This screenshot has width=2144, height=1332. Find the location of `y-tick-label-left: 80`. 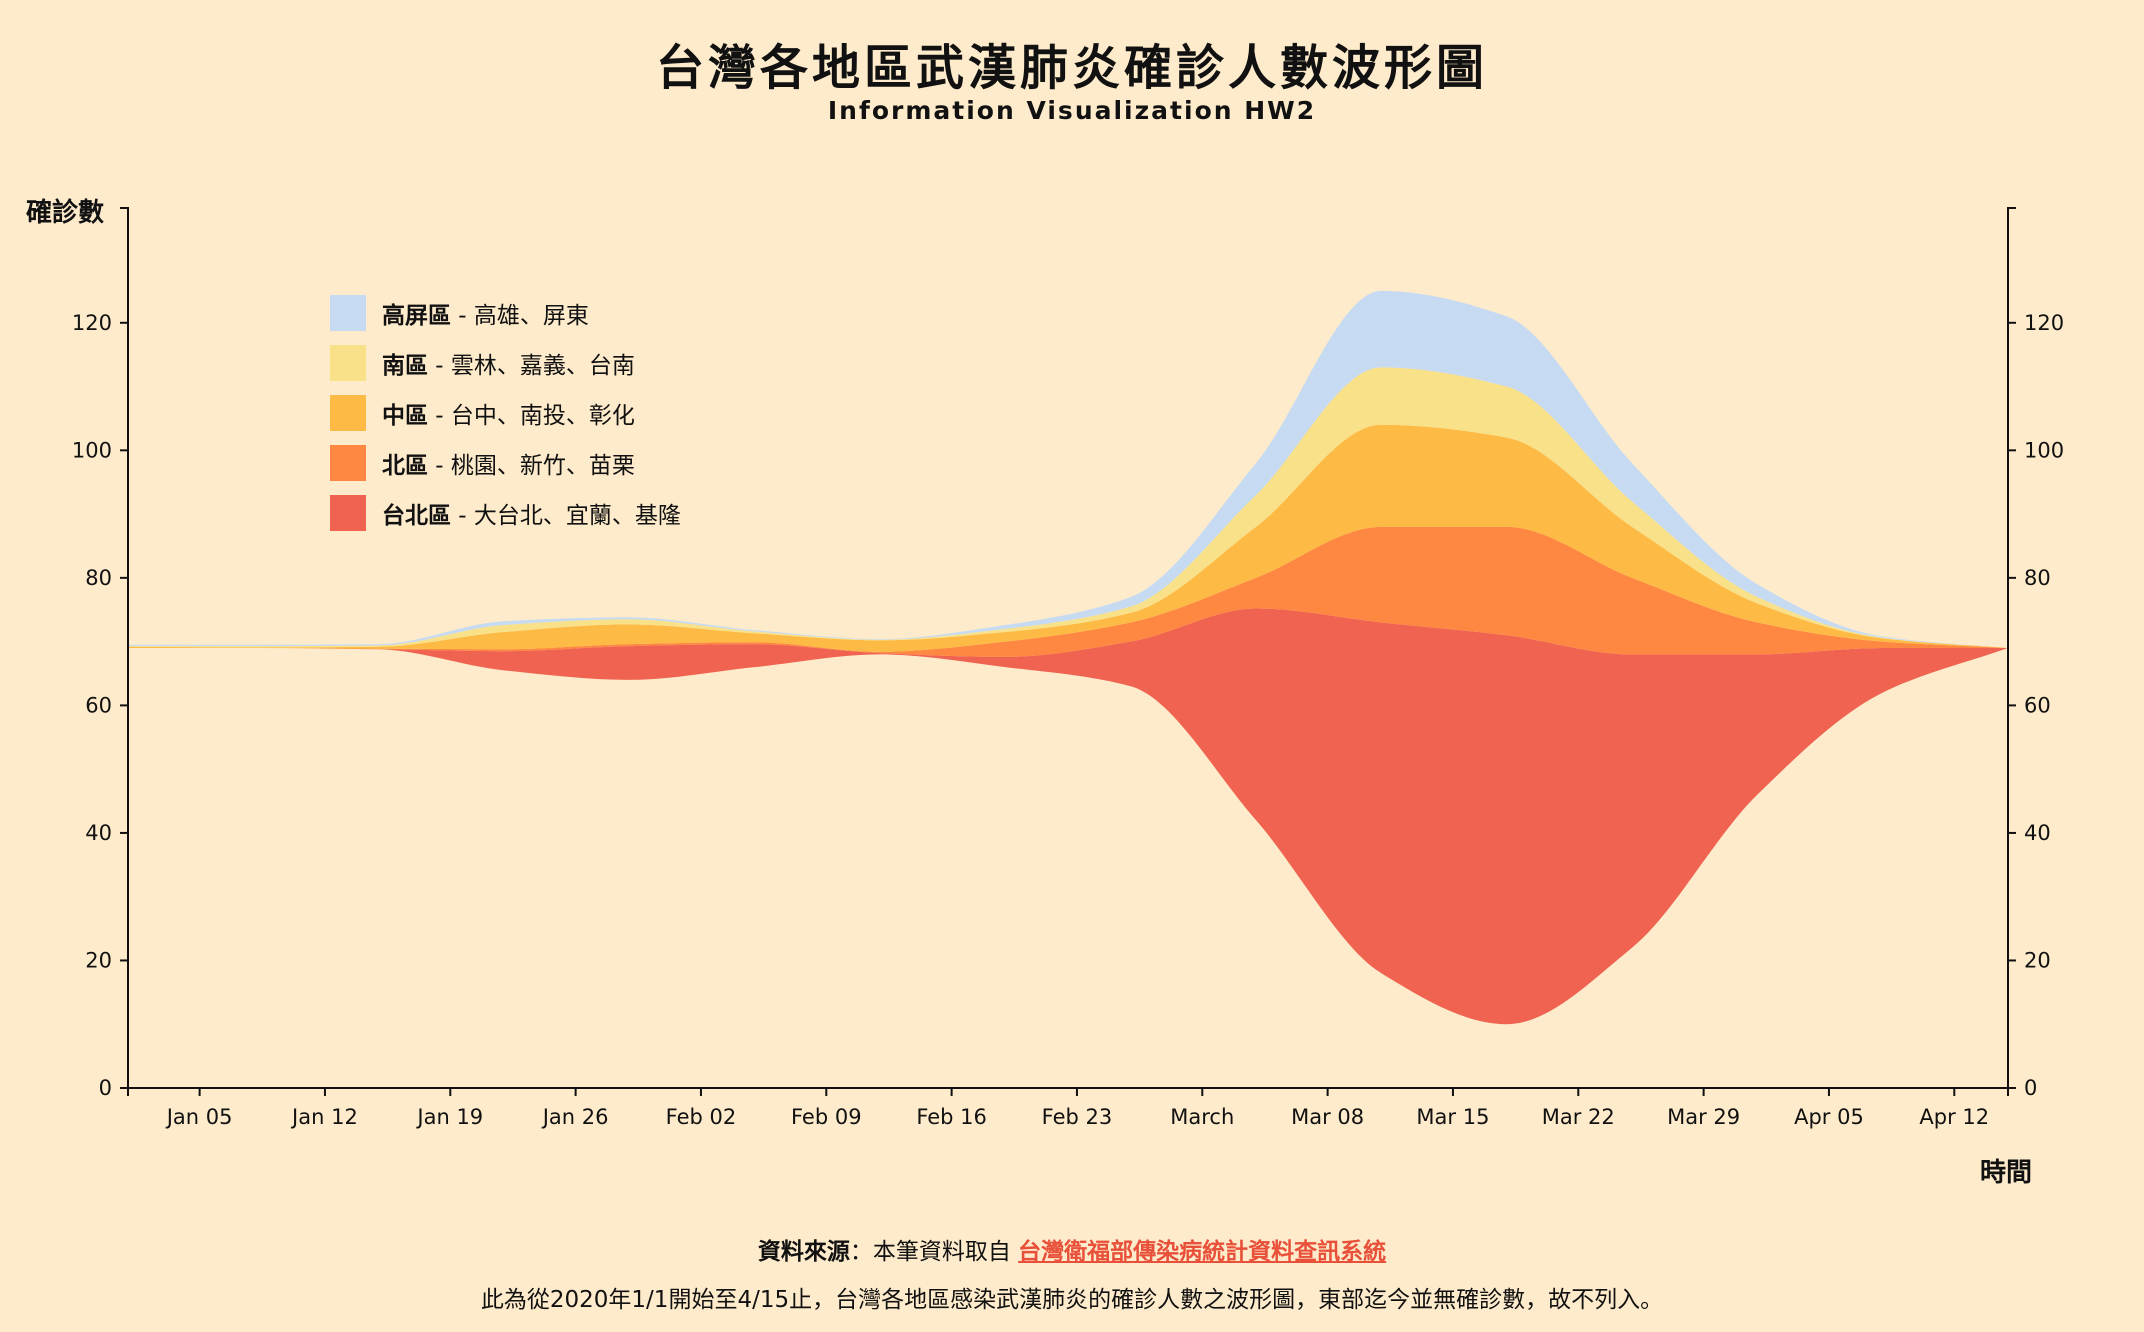

y-tick-label-left: 80 is located at coordinates (98, 578).